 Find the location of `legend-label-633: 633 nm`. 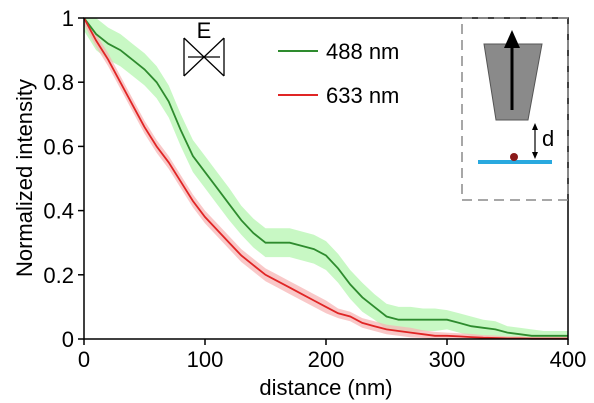

legend-label-633: 633 nm is located at coordinates (362, 95).